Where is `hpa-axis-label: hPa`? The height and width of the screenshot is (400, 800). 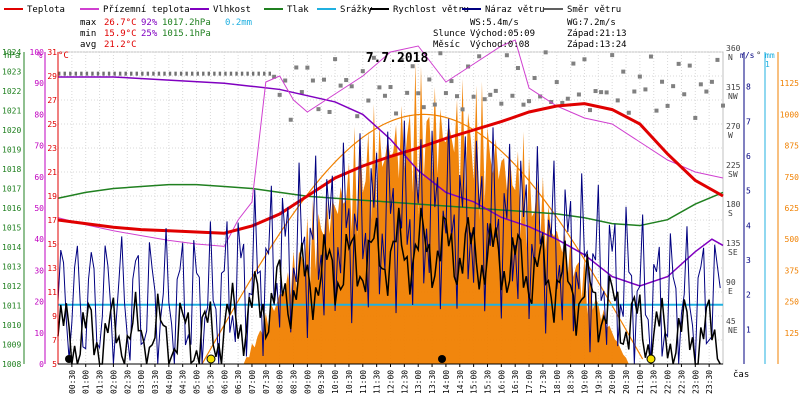 hpa-axis-label: hPa is located at coordinates (12, 56).